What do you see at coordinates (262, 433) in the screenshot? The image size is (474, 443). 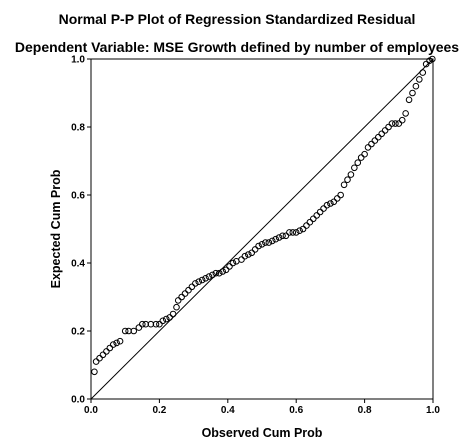 I see `x-axis-label: Observed Cum Prob` at bounding box center [262, 433].